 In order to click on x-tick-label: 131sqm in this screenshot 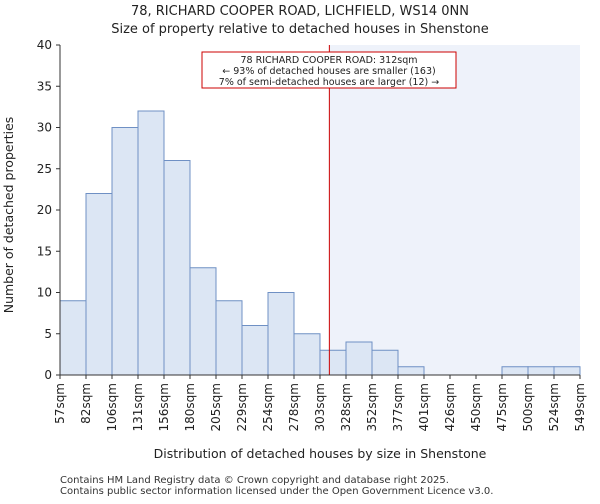, I will do `click(138, 407)`.